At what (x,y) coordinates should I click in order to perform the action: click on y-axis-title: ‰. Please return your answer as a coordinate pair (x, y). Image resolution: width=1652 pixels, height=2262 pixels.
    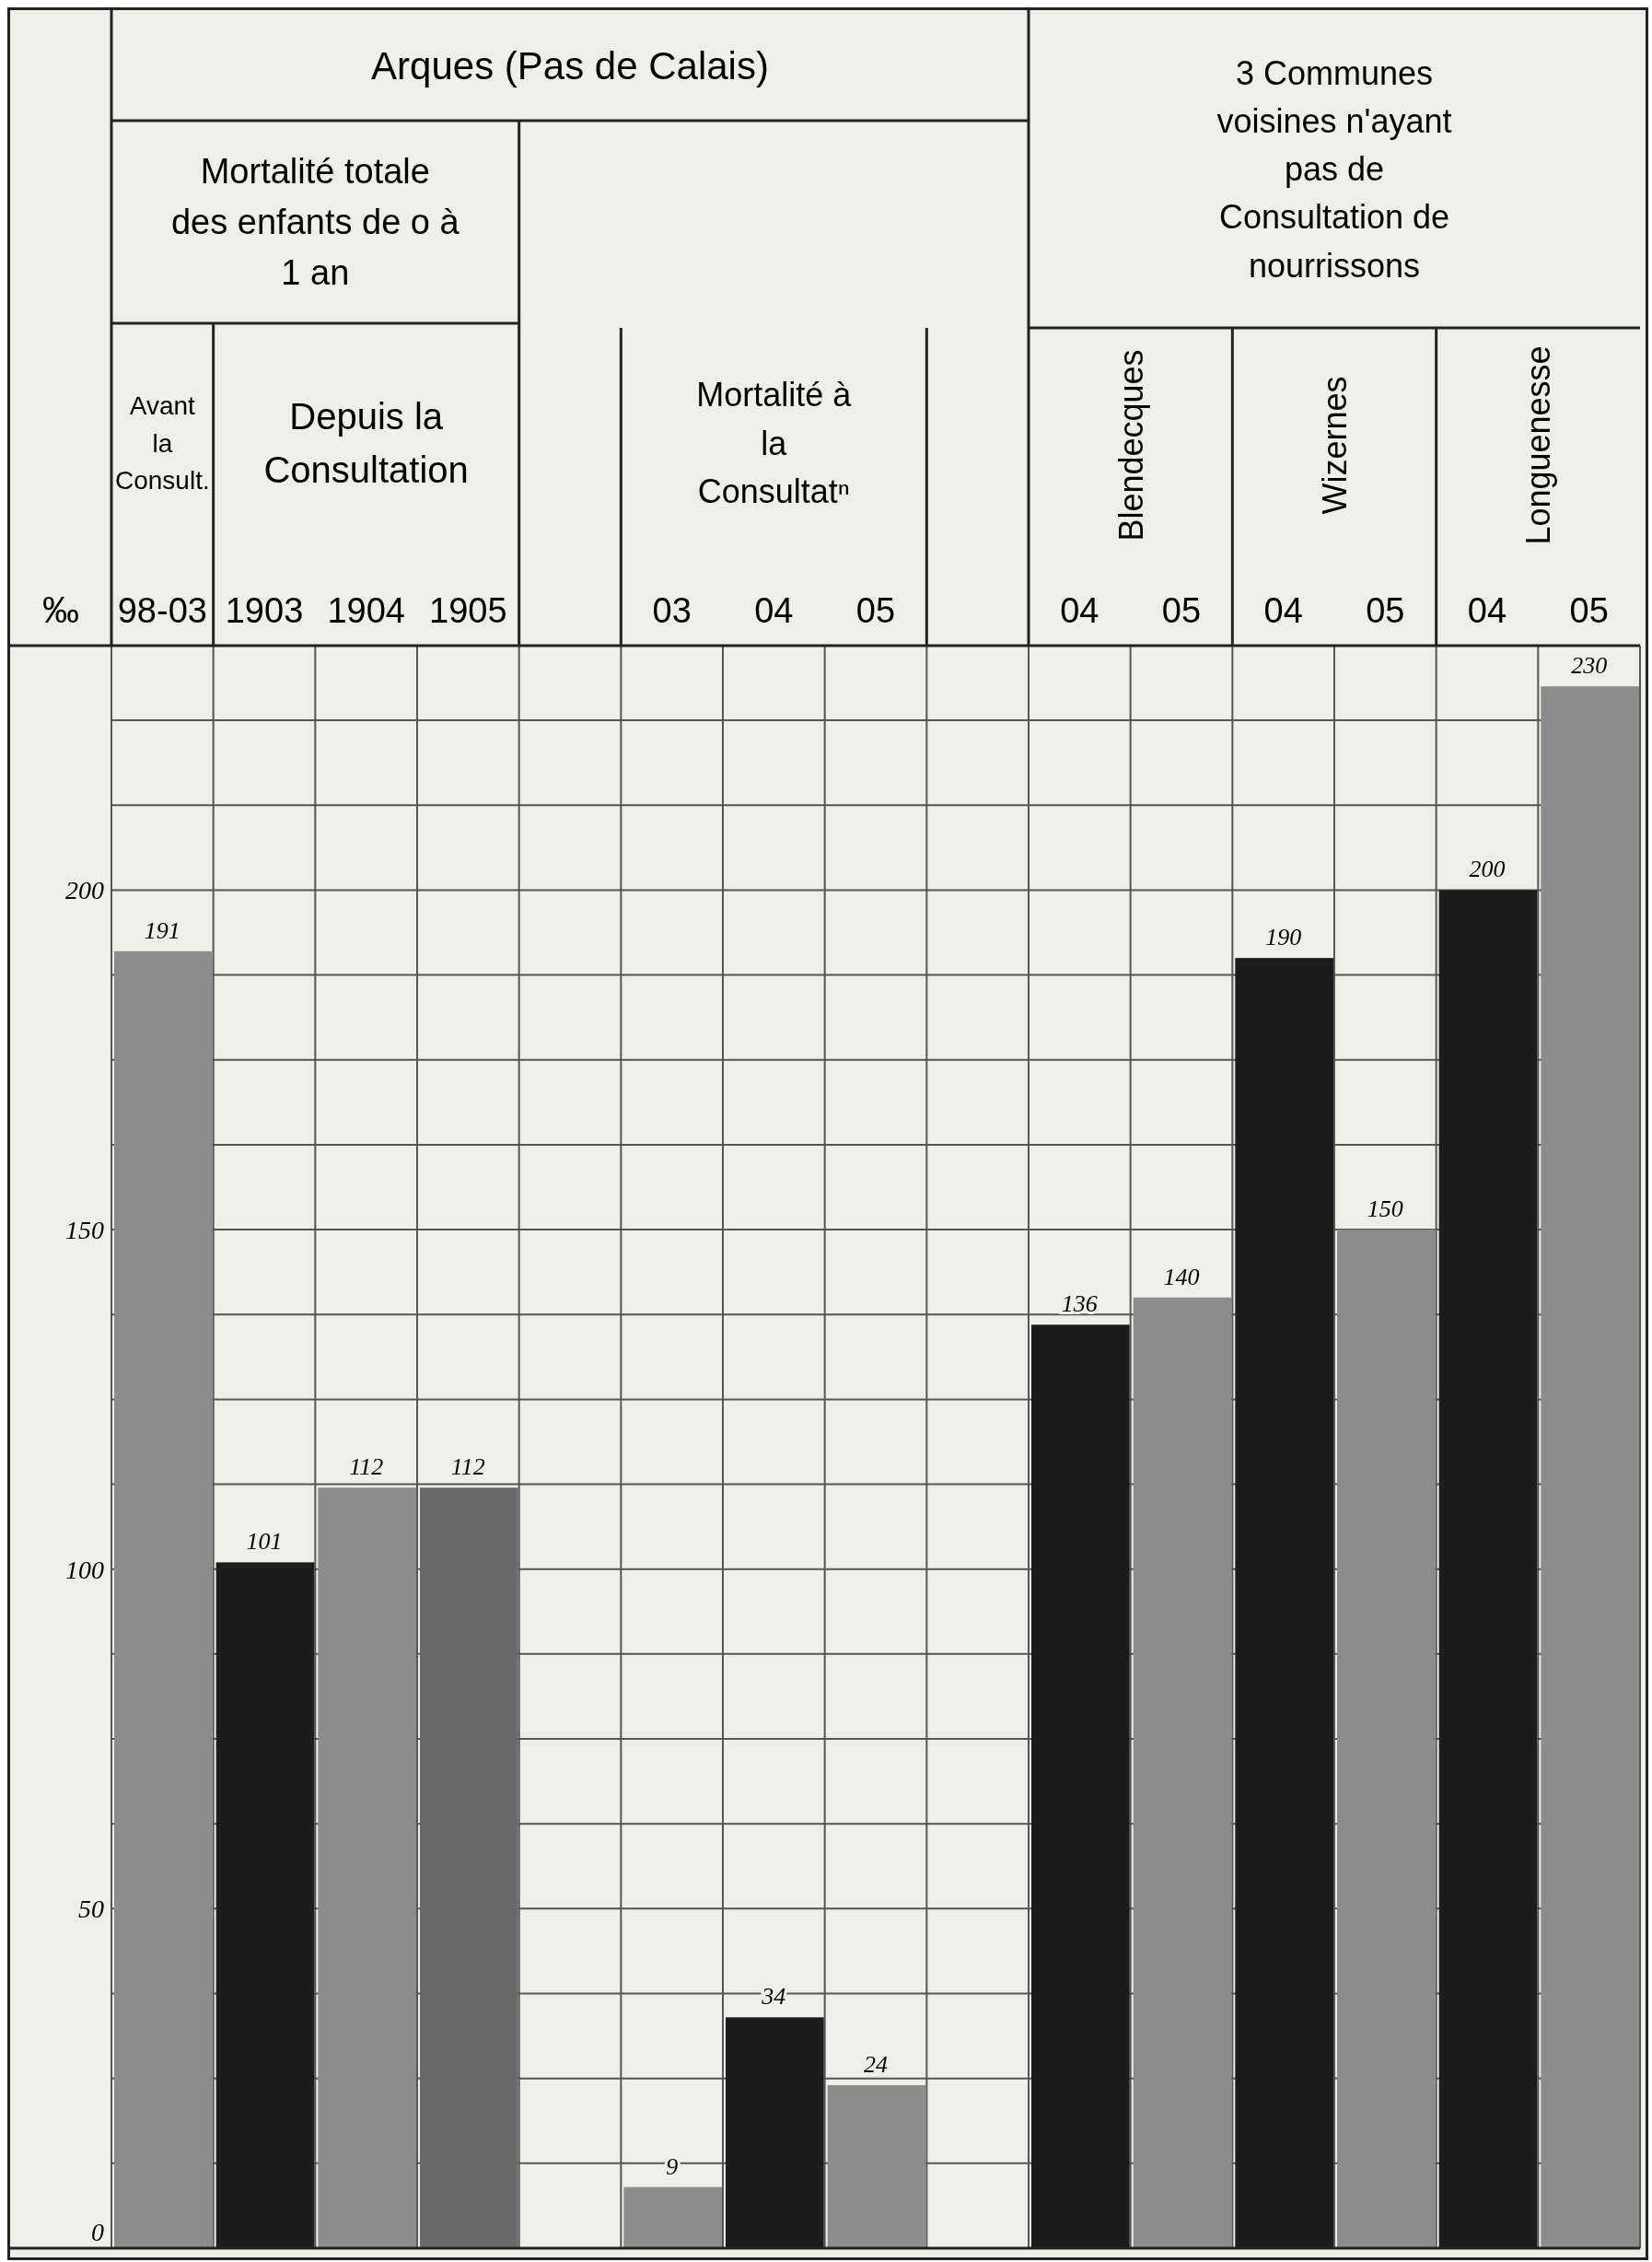
    Looking at the image, I should click on (60, 609).